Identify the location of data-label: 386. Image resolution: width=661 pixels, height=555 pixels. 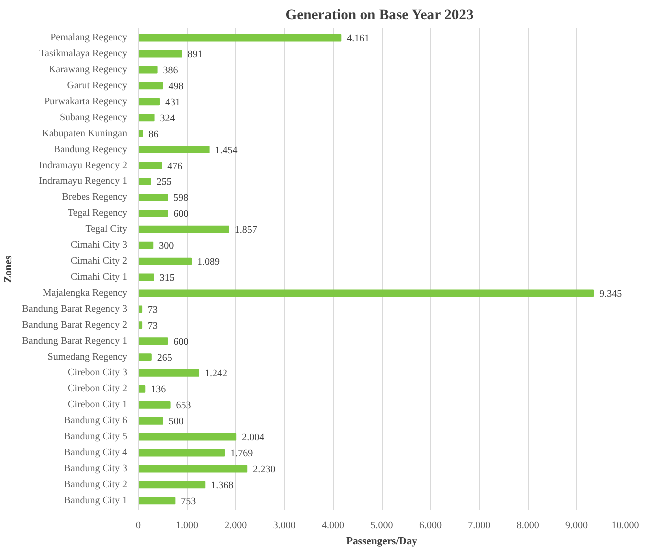
(170, 70).